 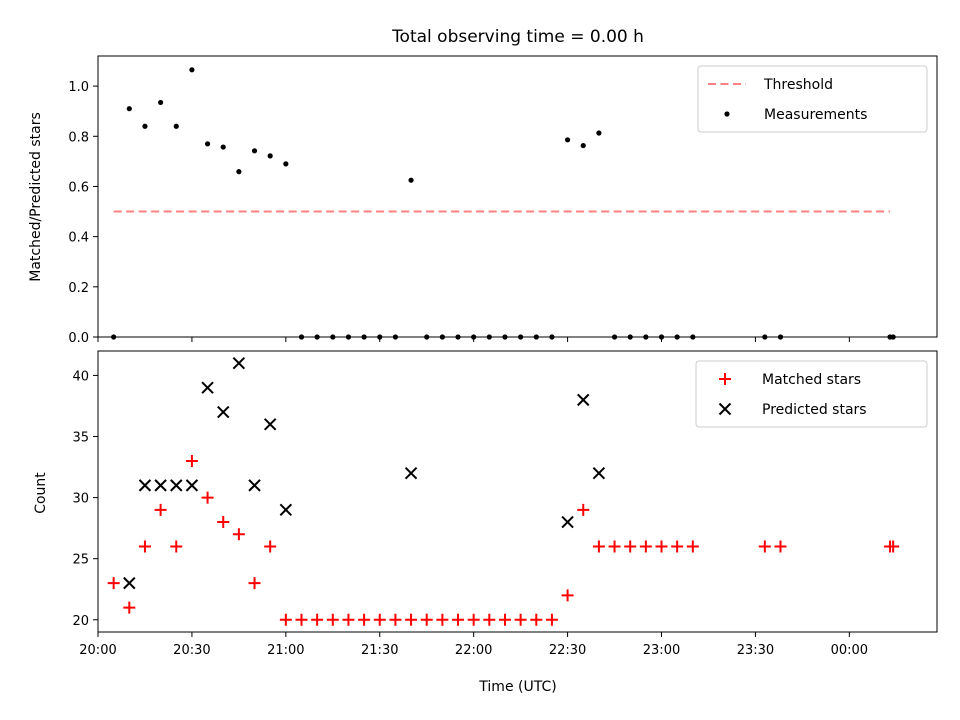 I want to click on bottom-y-tick-label: 40, so click(x=80, y=376).